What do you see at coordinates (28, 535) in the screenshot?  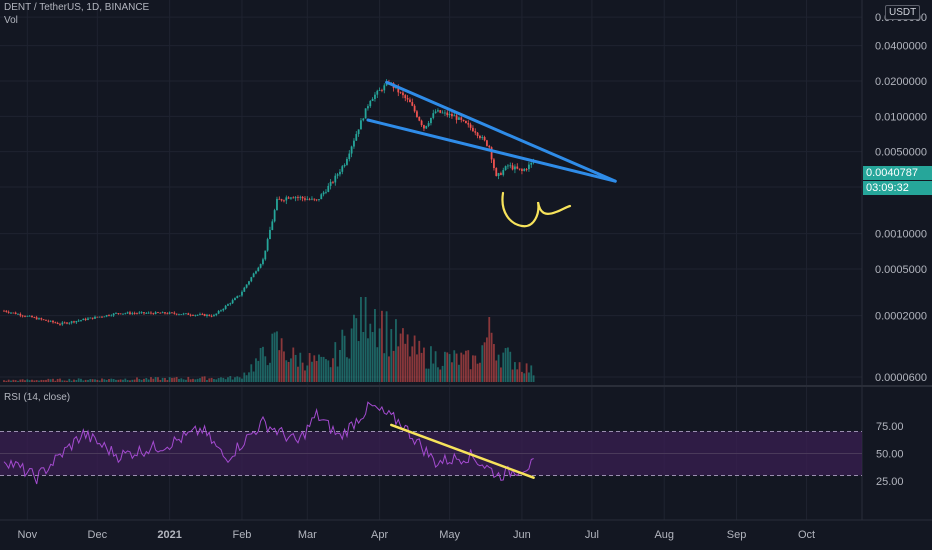 I see `time-tick-label: Nov` at bounding box center [28, 535].